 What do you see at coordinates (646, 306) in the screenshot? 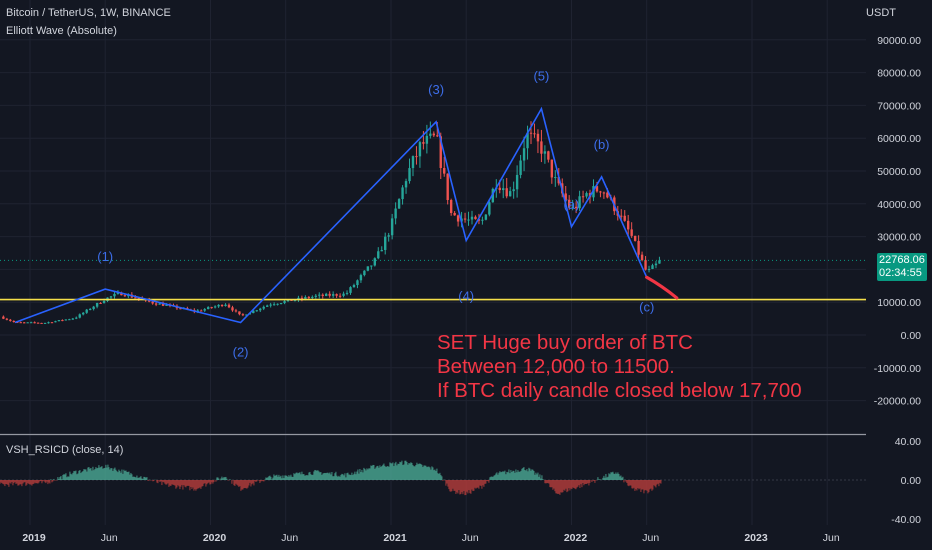
I see `wave-label: (c)` at bounding box center [646, 306].